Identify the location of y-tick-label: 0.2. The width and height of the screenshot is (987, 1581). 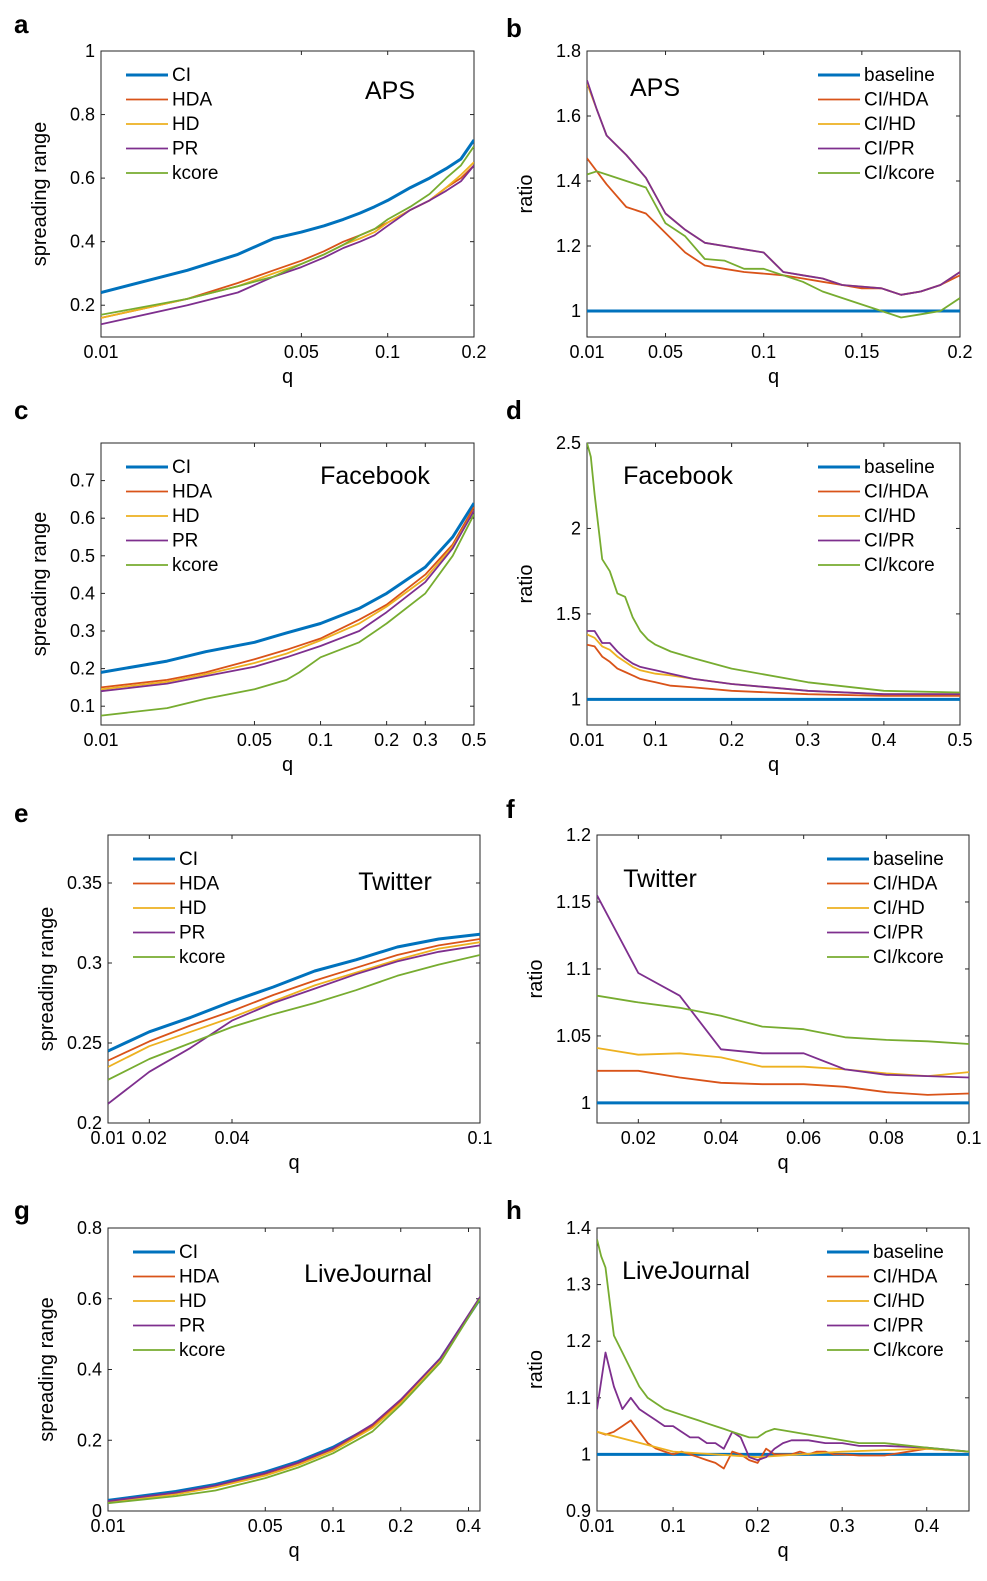
(89, 1440).